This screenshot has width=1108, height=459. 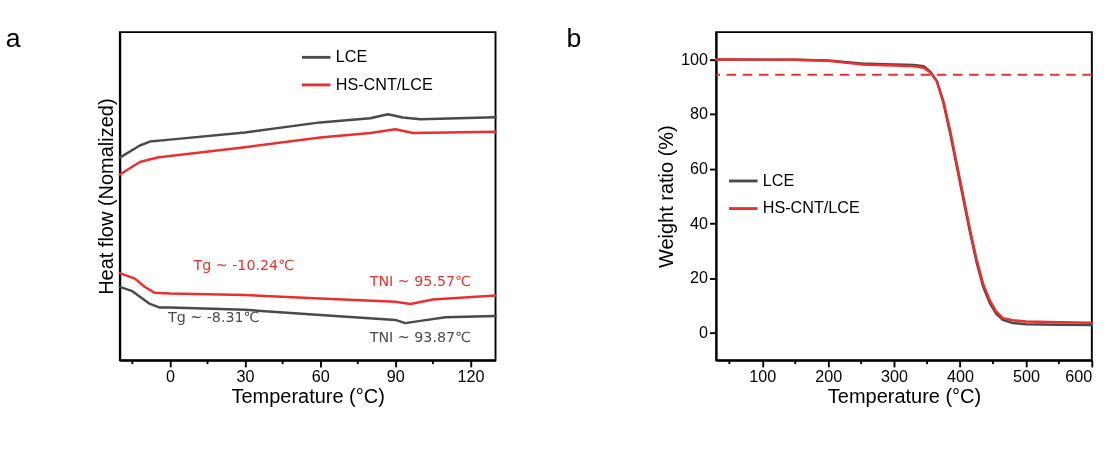 What do you see at coordinates (960, 375) in the screenshot?
I see `x-tick-label: 400` at bounding box center [960, 375].